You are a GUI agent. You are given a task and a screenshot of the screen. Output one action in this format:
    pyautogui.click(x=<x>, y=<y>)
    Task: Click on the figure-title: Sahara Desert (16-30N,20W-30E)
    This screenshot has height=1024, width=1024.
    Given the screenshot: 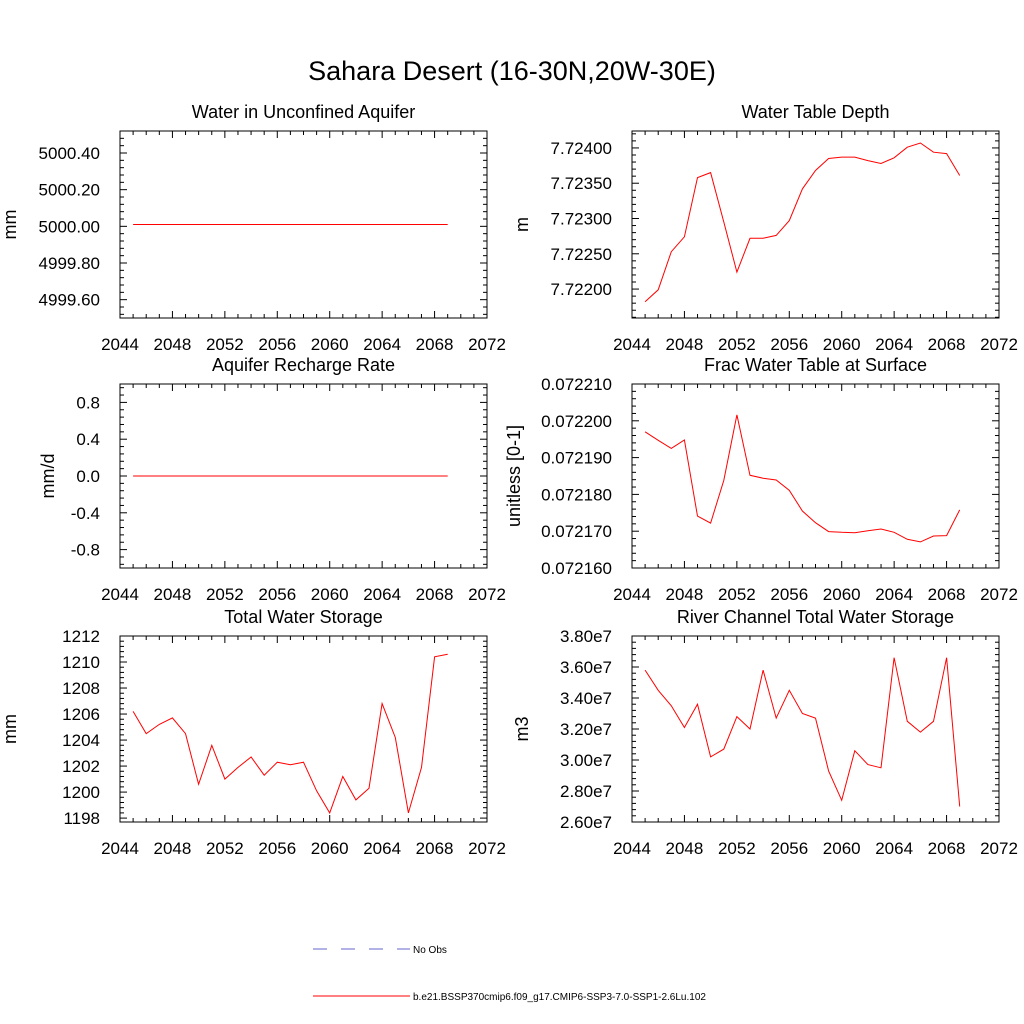 What is the action you would take?
    pyautogui.click(x=512, y=71)
    